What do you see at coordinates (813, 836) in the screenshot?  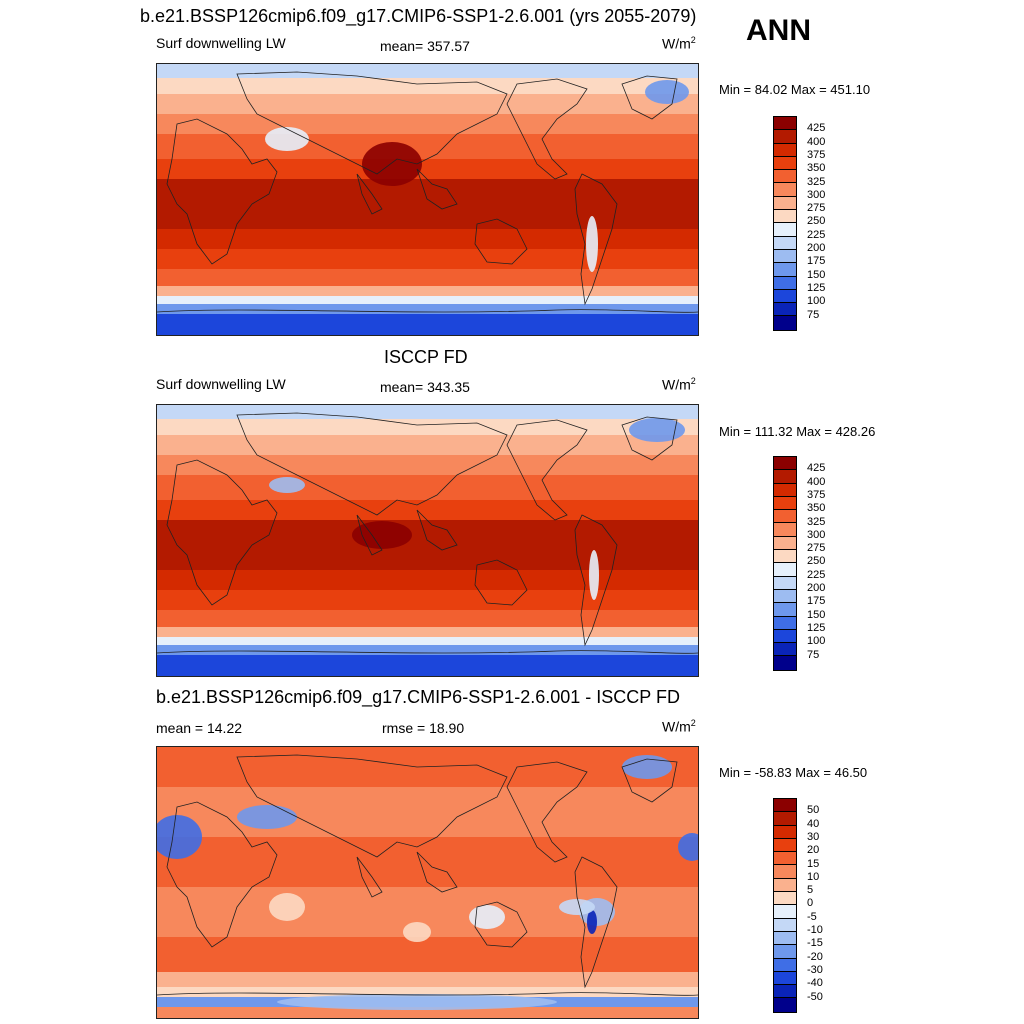 I see `colorbar-tick-label: 30` at bounding box center [813, 836].